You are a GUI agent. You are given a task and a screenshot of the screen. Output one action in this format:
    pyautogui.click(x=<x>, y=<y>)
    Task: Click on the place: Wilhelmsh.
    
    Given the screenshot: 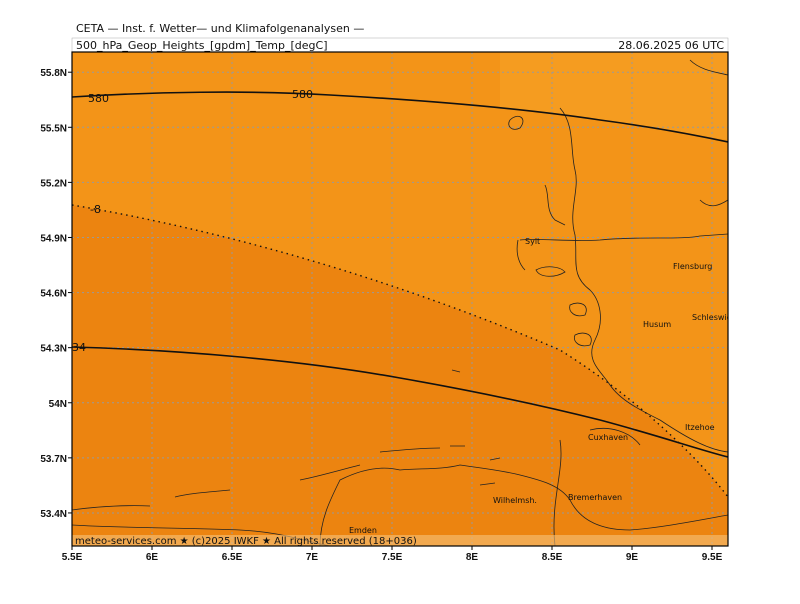 What is the action you would take?
    pyautogui.click(x=515, y=500)
    